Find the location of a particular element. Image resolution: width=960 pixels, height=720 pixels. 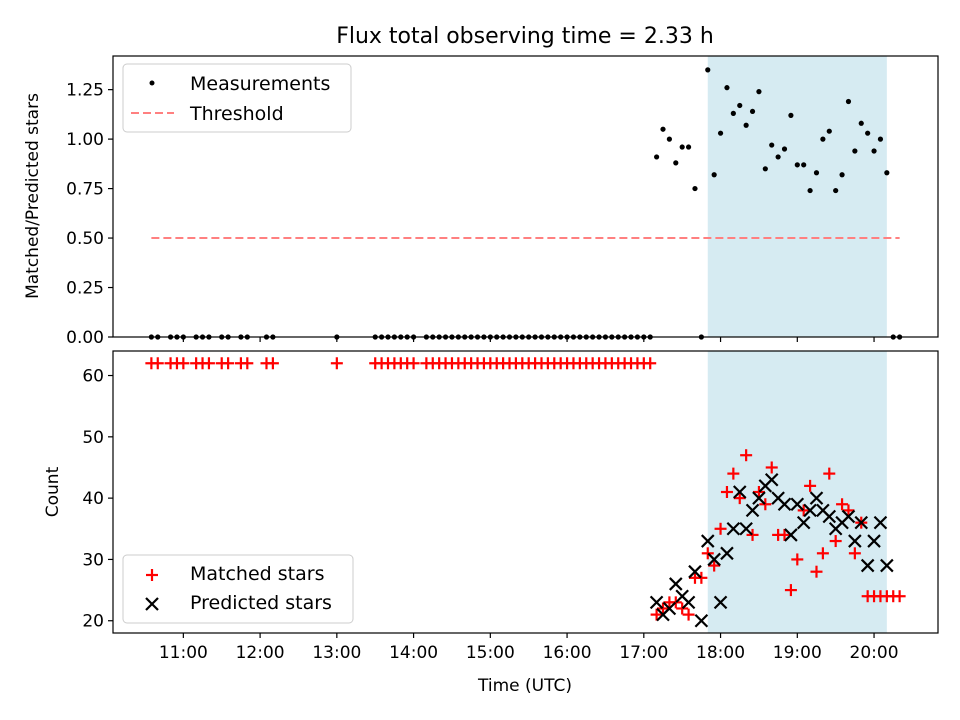

top-legend-box is located at coordinates (237, 98).